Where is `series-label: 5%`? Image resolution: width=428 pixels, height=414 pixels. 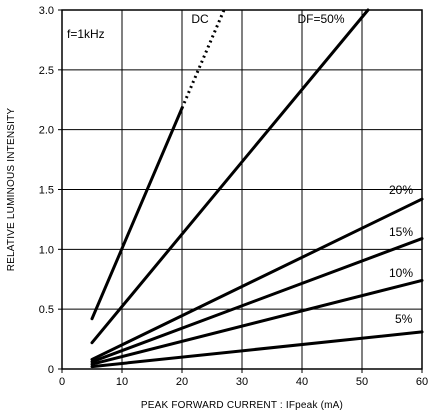
series-label: 5% is located at coordinates (404, 319).